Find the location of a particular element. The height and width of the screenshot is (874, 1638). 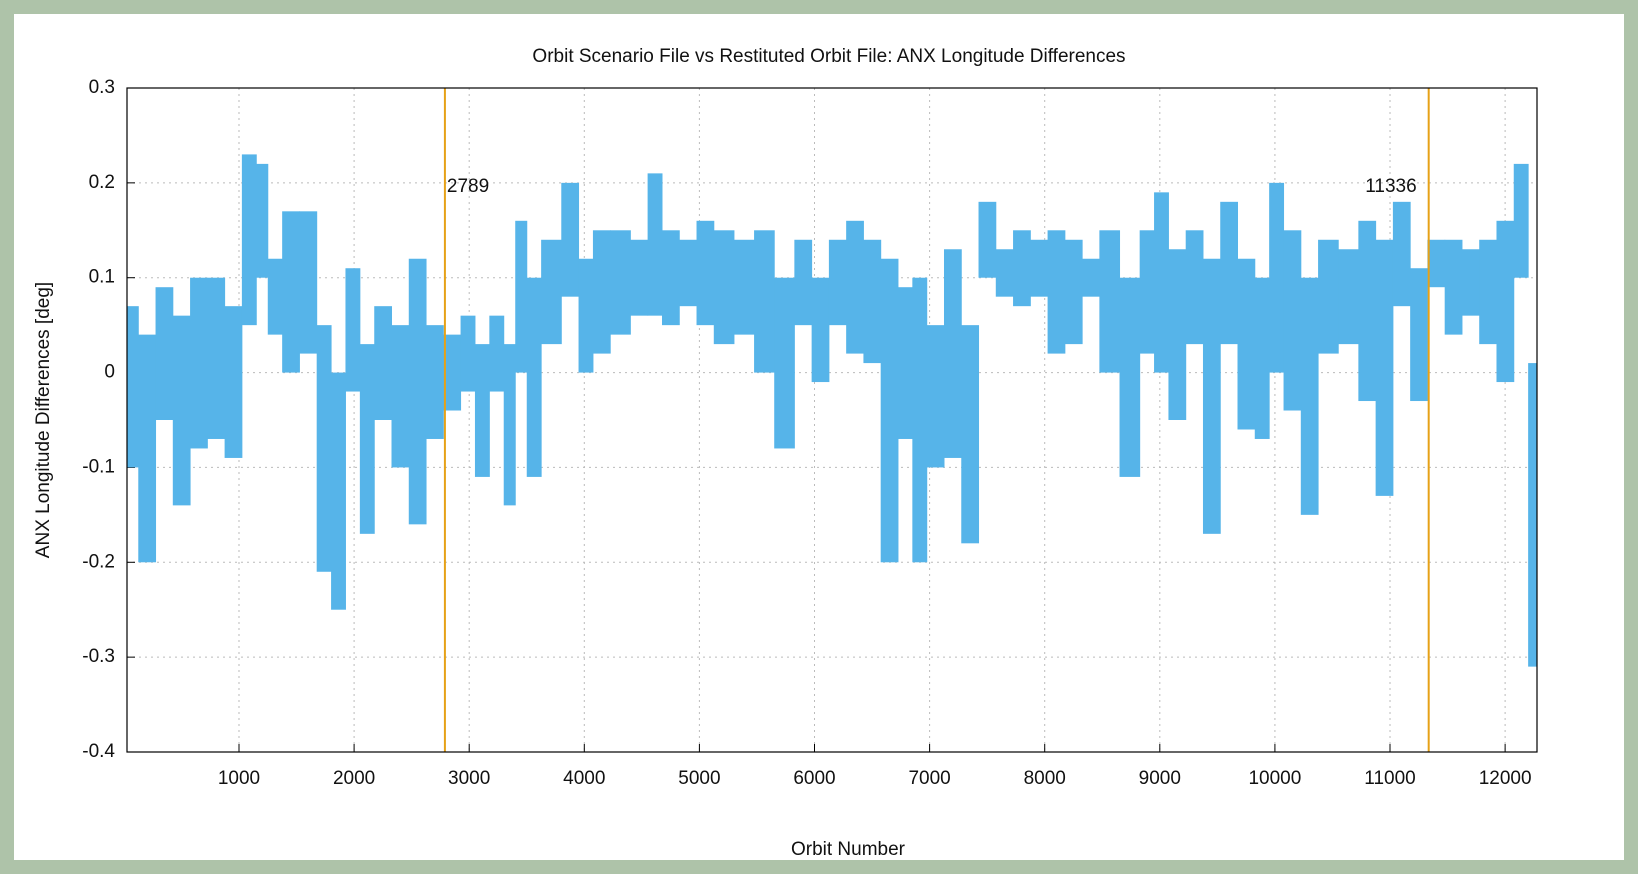

y-tick-label: 0.2 is located at coordinates (102, 182).